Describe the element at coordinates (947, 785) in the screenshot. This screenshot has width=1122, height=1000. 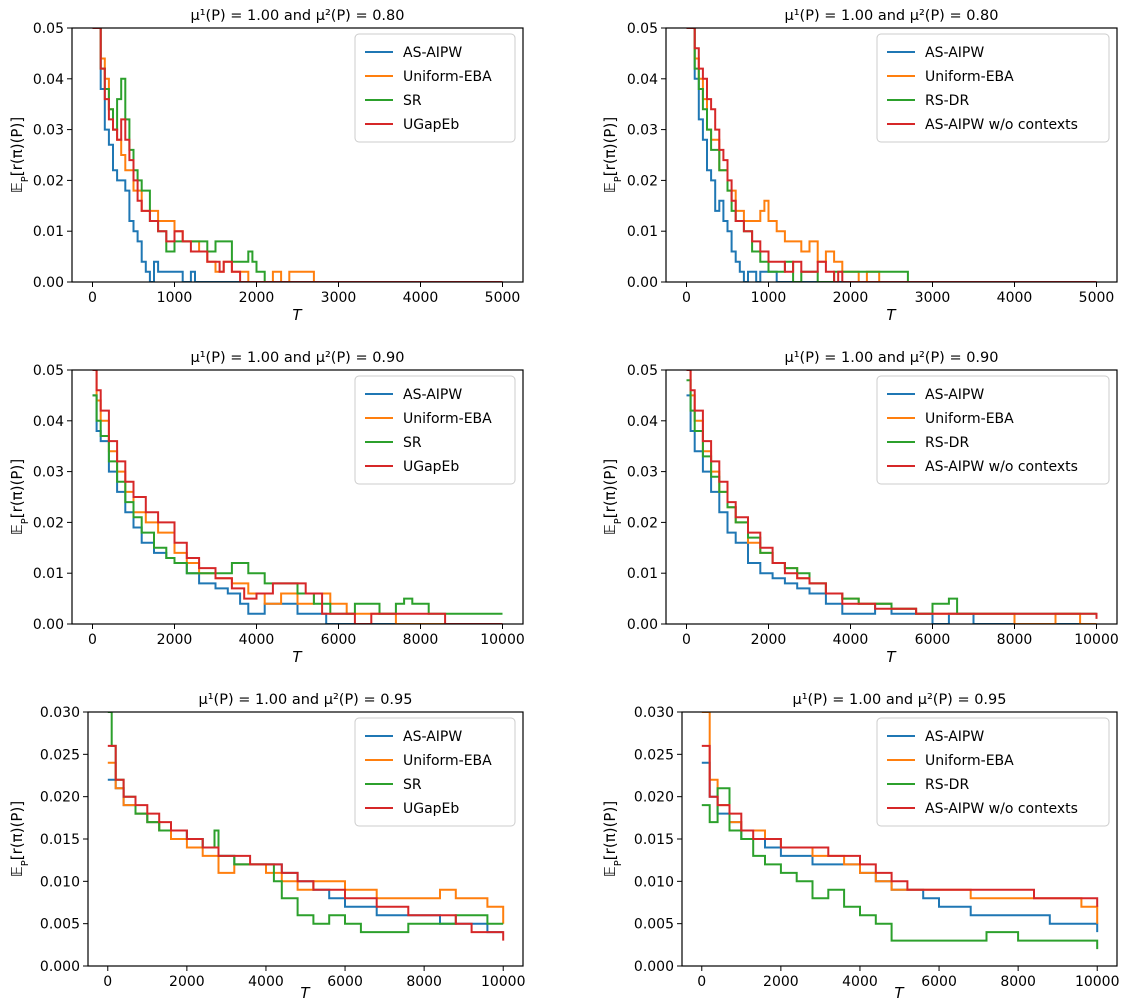
I see `legend-entry: RS-DR` at that location.